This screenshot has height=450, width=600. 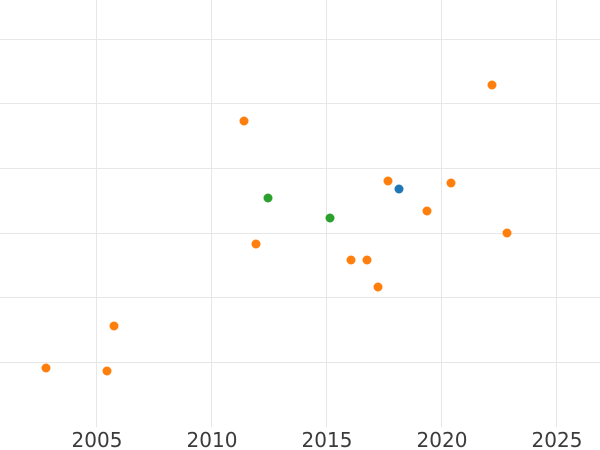 What do you see at coordinates (97, 439) in the screenshot?
I see `x-tick-label-2005: 2005` at bounding box center [97, 439].